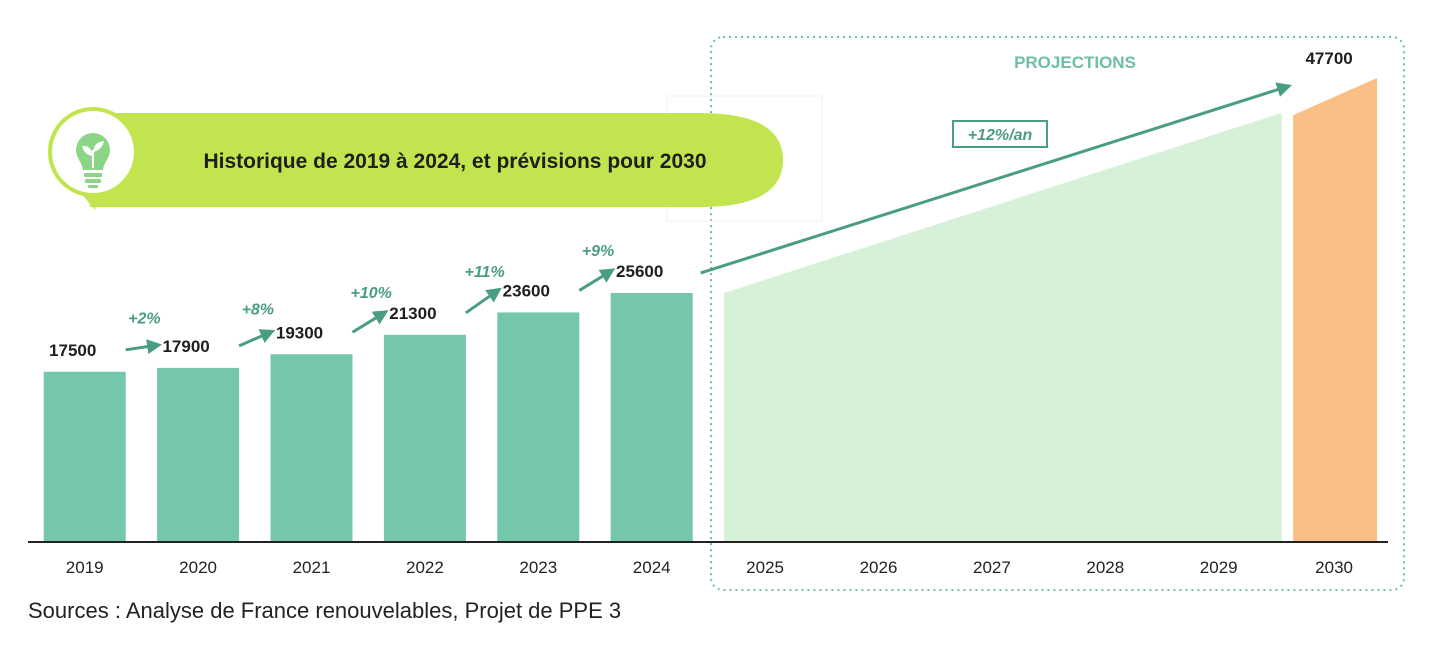  I want to click on bar-2019, so click(84, 456).